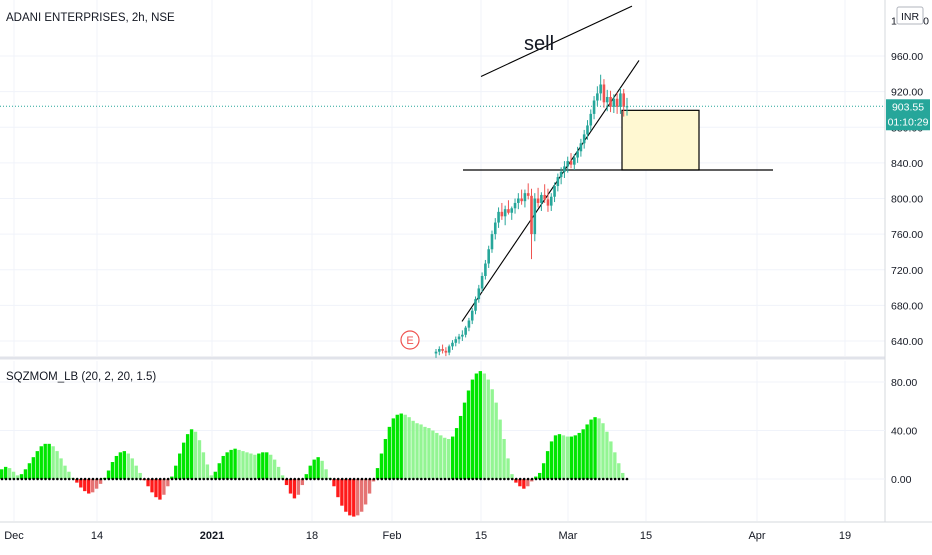 The image size is (932, 555). I want to click on price-tick-label: 720.00, so click(907, 271).